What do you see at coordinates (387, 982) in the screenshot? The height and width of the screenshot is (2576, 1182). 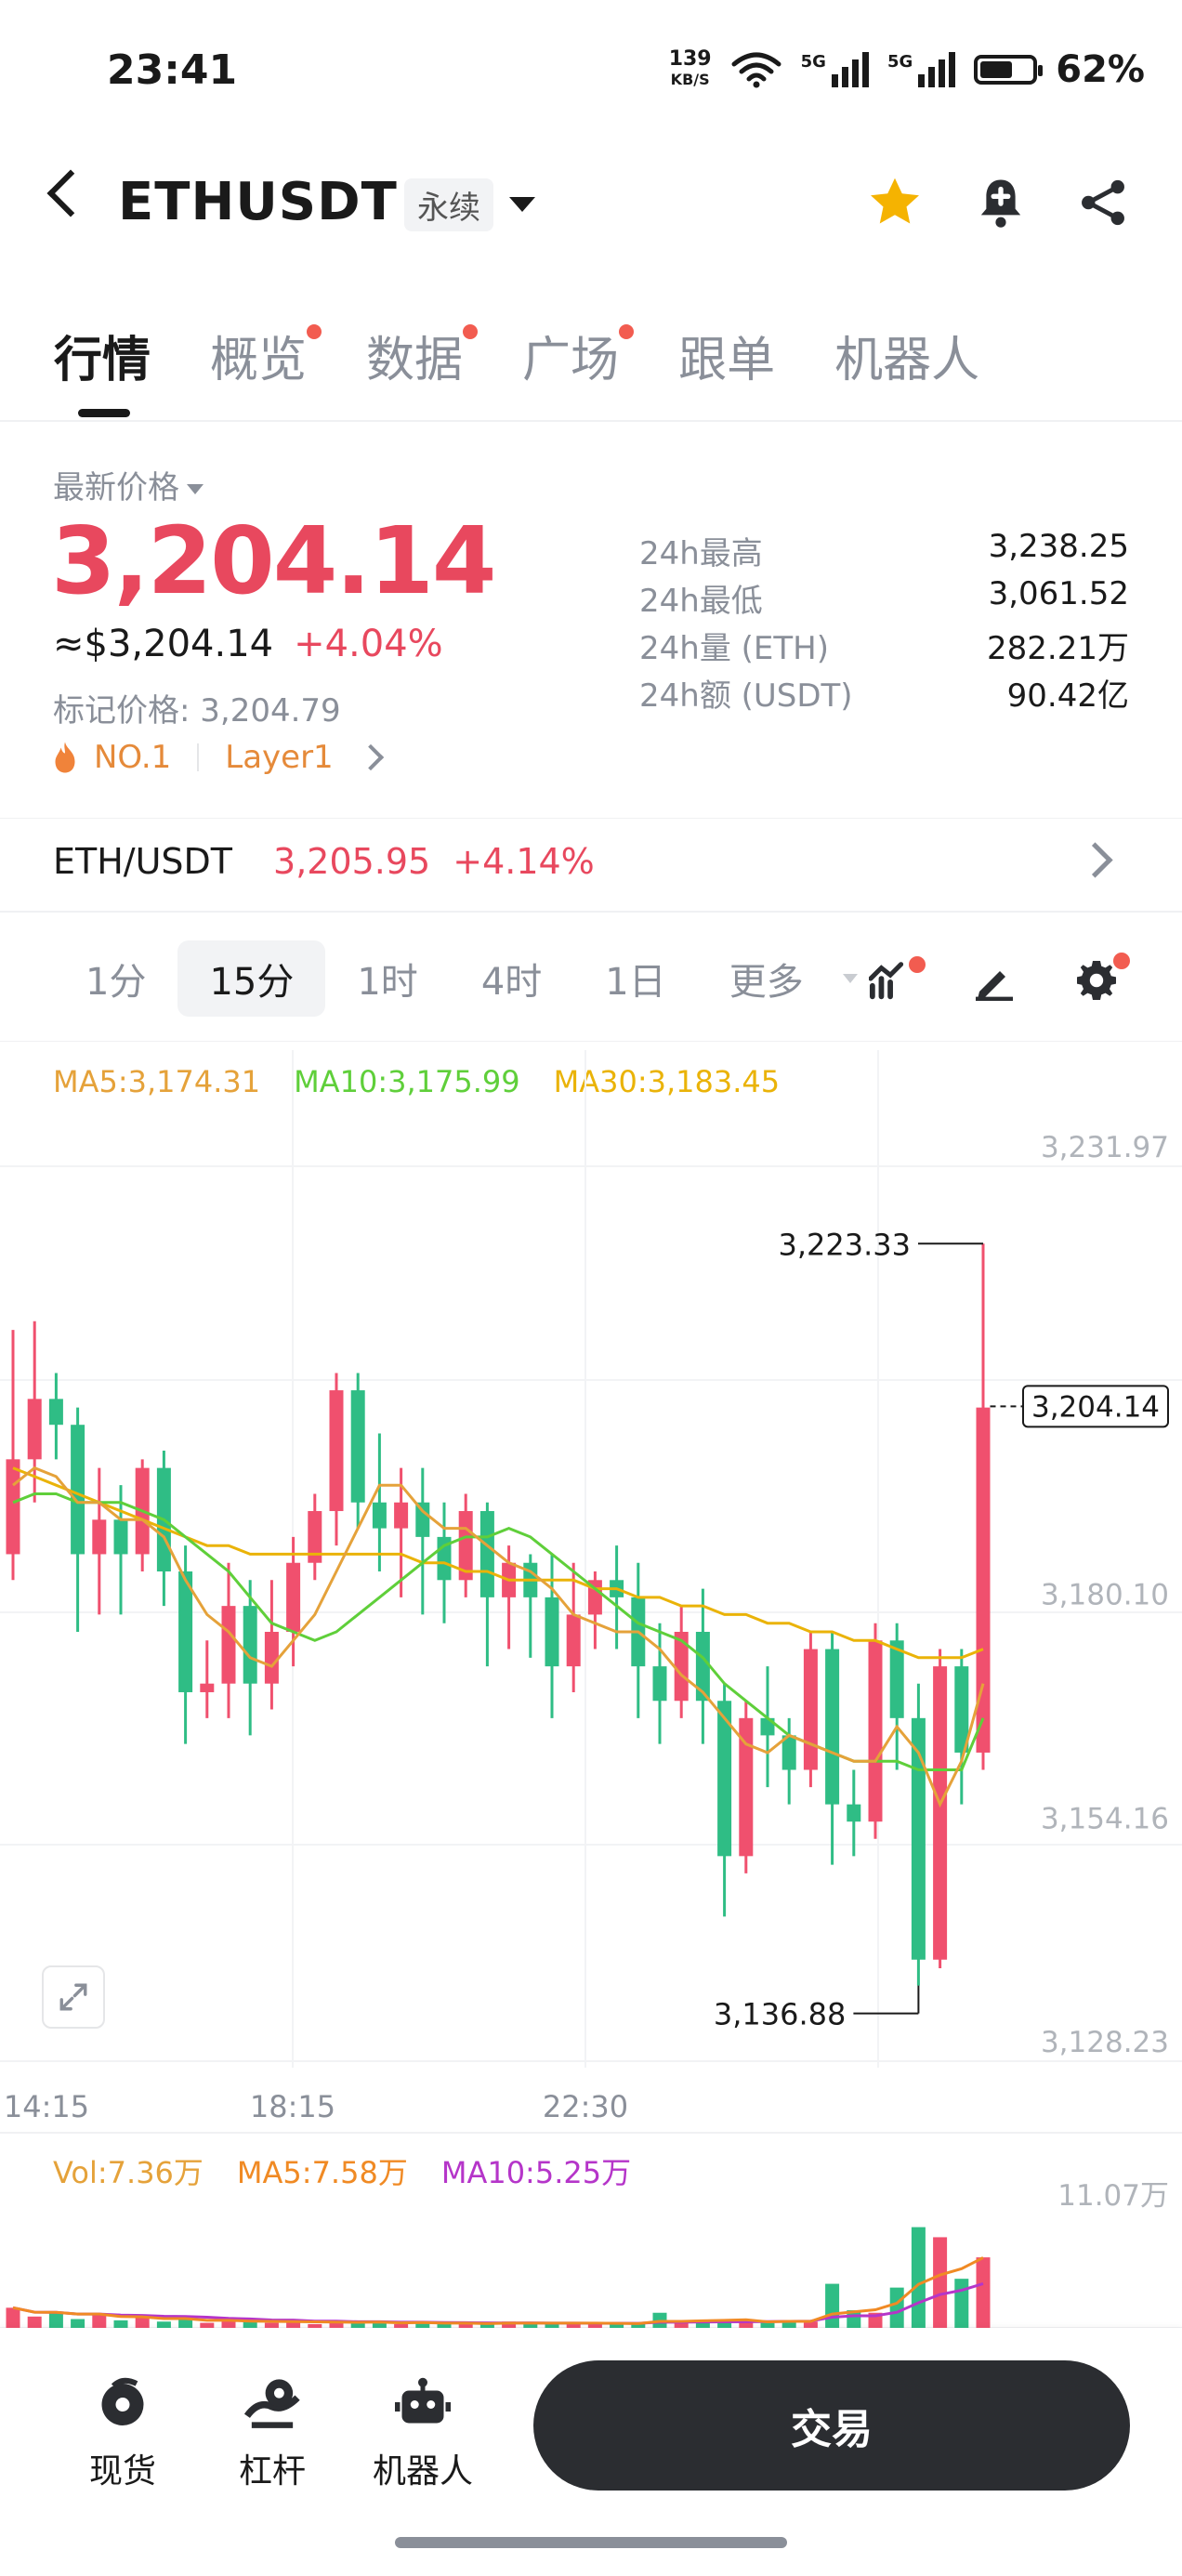 I see `interval-2: 1时` at bounding box center [387, 982].